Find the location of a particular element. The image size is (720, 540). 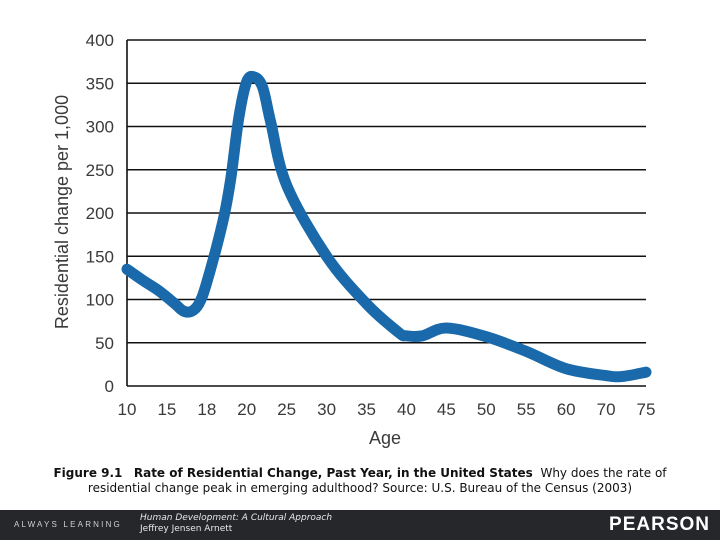

y-tick-label: 100 is located at coordinates (100, 300).